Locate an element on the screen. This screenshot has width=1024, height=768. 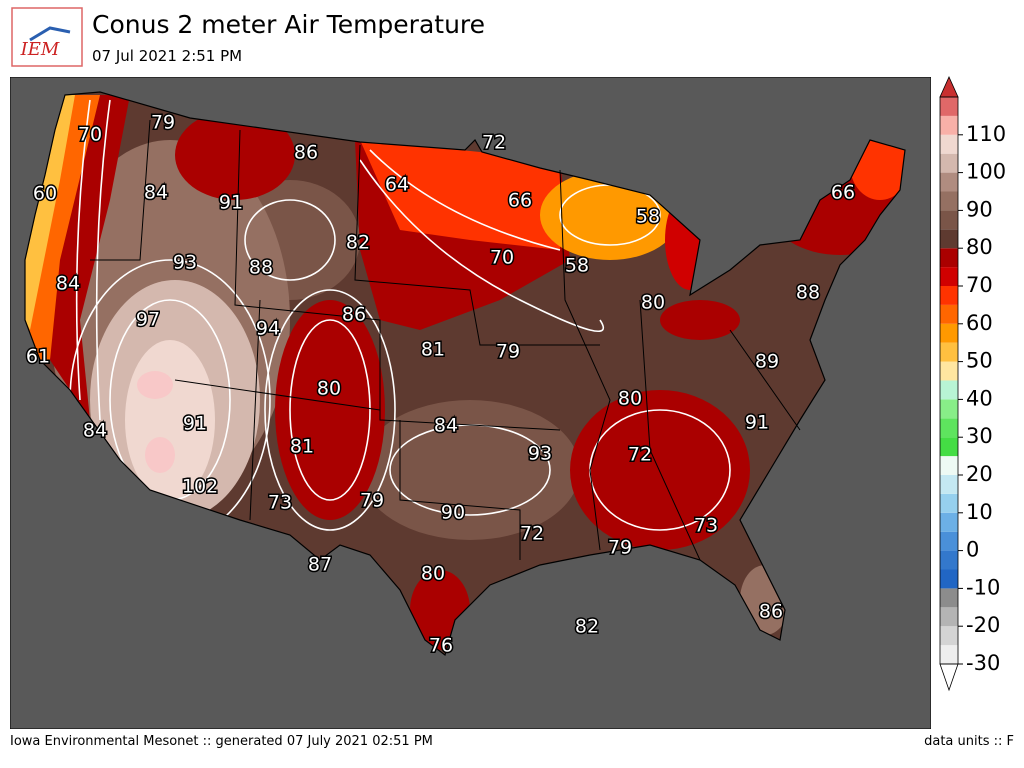
station-value: 97 is located at coordinates (148, 320).